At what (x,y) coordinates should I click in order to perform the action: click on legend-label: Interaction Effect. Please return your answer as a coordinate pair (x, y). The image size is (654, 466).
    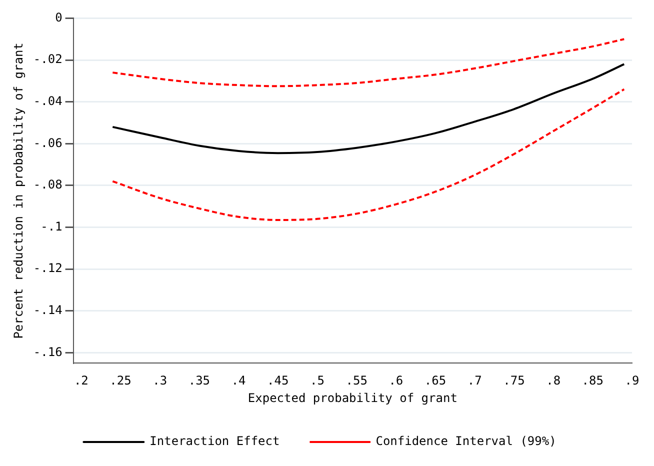
    Looking at the image, I should click on (215, 441).